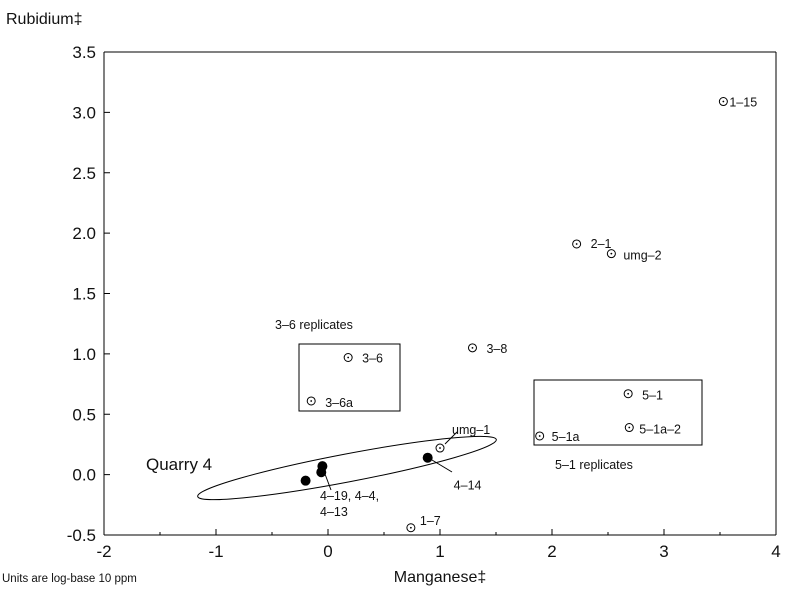 This screenshot has width=788, height=592. What do you see at coordinates (372, 358) in the screenshot?
I see `point-label: 3–6` at bounding box center [372, 358].